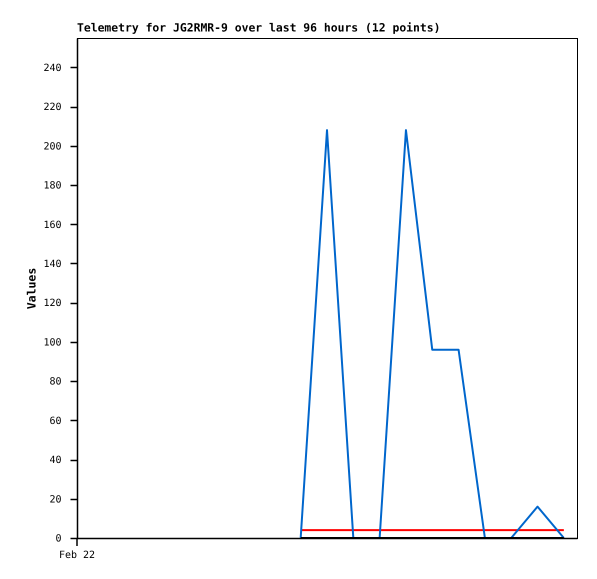 Image resolution: width=597 pixels, height=579 pixels. I want to click on y-tick-label: 160, so click(52, 225).